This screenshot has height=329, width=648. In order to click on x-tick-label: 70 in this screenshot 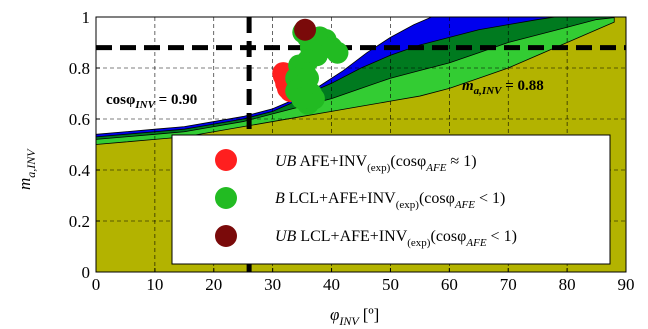, I will do `click(508, 284)`.